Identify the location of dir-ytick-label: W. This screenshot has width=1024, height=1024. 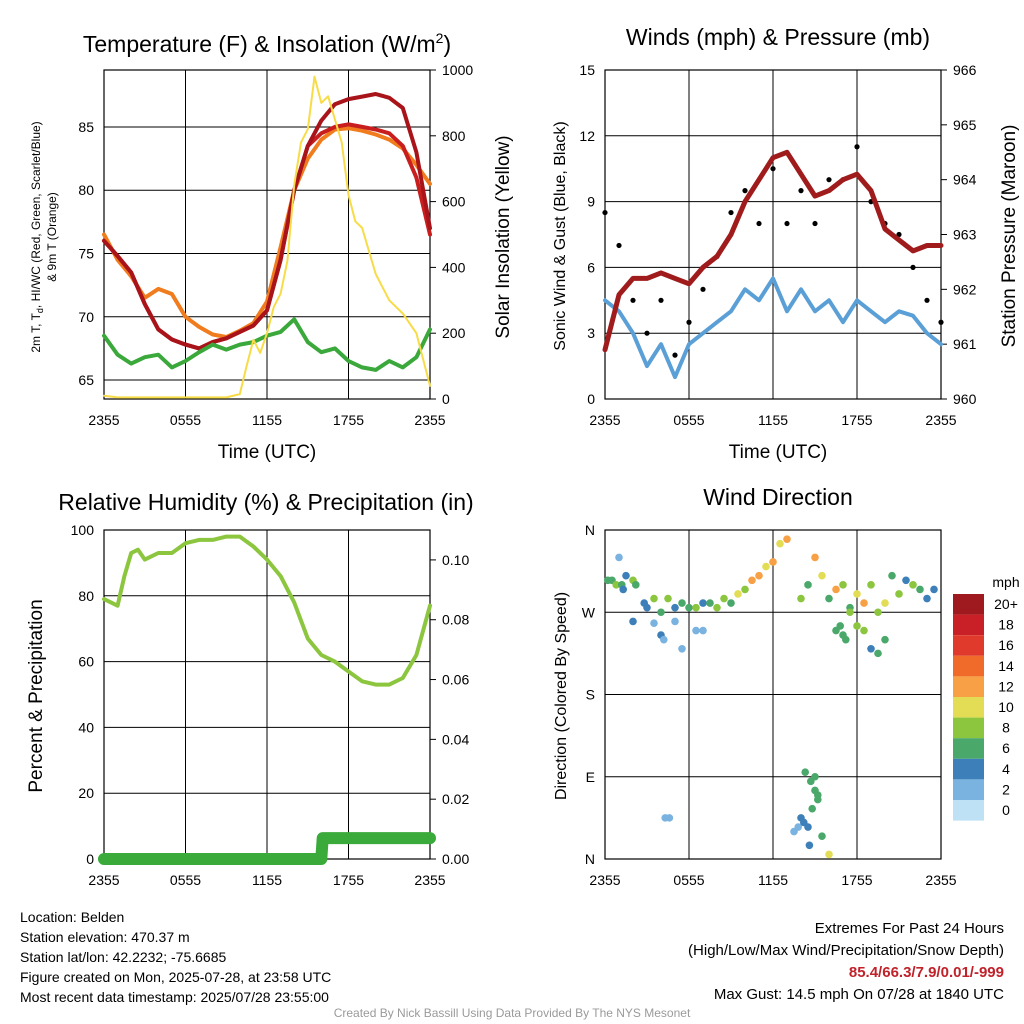
(589, 612).